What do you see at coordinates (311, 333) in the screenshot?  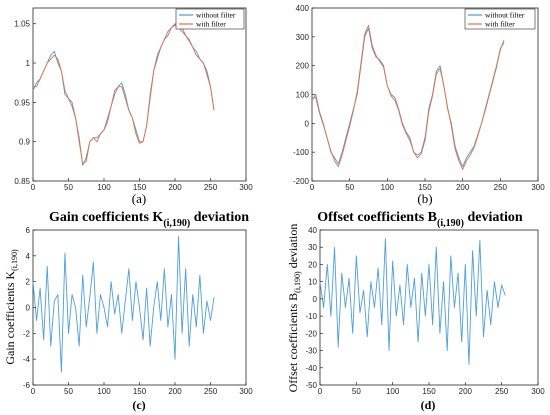 I see `y-tick-label: -20` at bounding box center [311, 333].